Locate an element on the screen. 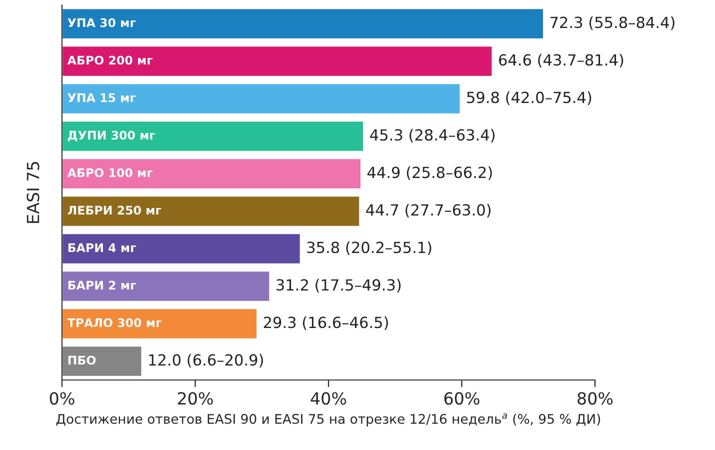 The height and width of the screenshot is (450, 715). y-tick-label: БАРИ 2 мг is located at coordinates (102, 285).